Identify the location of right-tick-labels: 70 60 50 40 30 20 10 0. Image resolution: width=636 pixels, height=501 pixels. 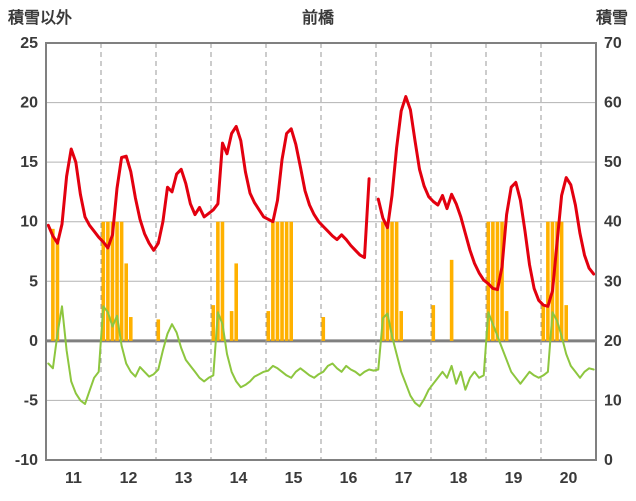
(613, 252).